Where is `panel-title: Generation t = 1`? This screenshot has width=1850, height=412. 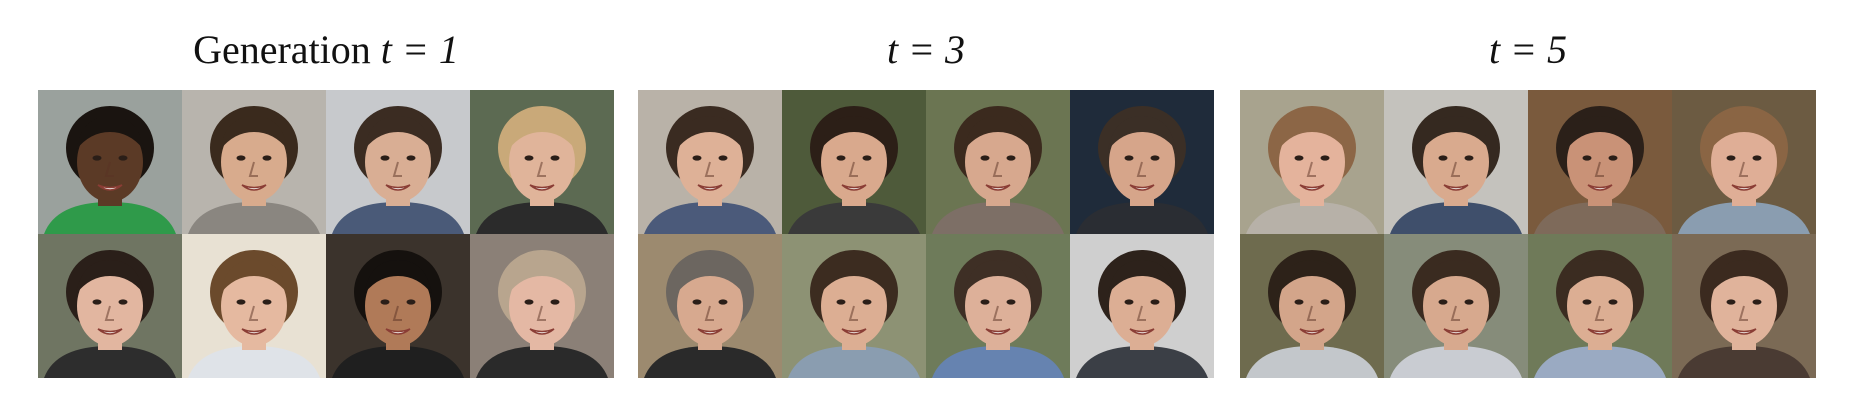 panel-title: Generation t = 1 is located at coordinates (326, 50).